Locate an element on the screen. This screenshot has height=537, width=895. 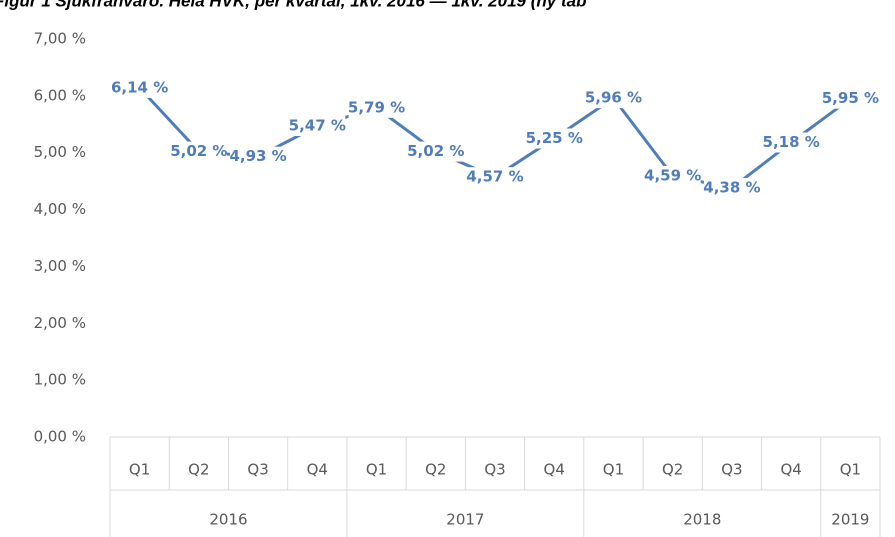
y-tick-label: 5,00 % is located at coordinates (60, 152).